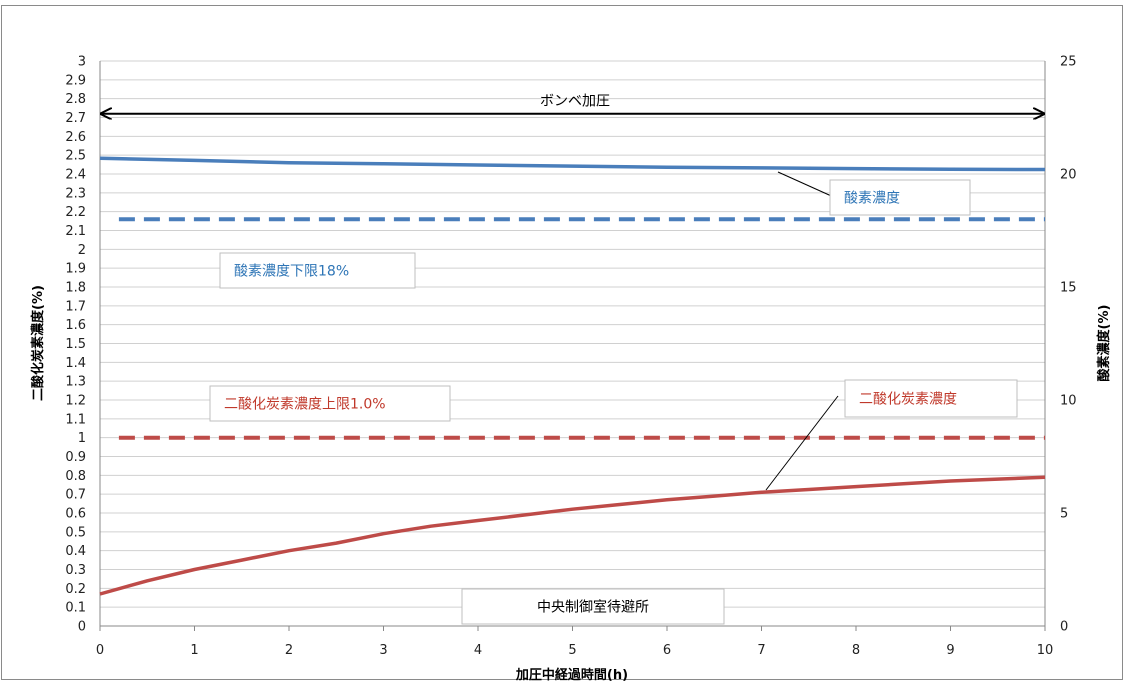 This screenshot has height=682, width=1125. What do you see at coordinates (75, 476) in the screenshot?
I see `y-tick-label: 0.8` at bounding box center [75, 476].